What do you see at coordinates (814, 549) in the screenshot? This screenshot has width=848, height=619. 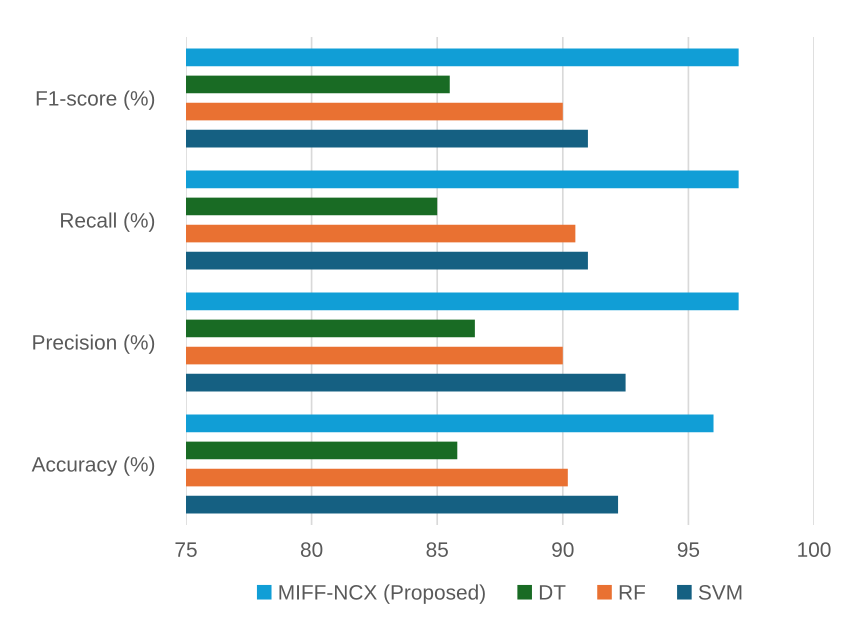 I see `x-tick-label: 100` at bounding box center [814, 549].